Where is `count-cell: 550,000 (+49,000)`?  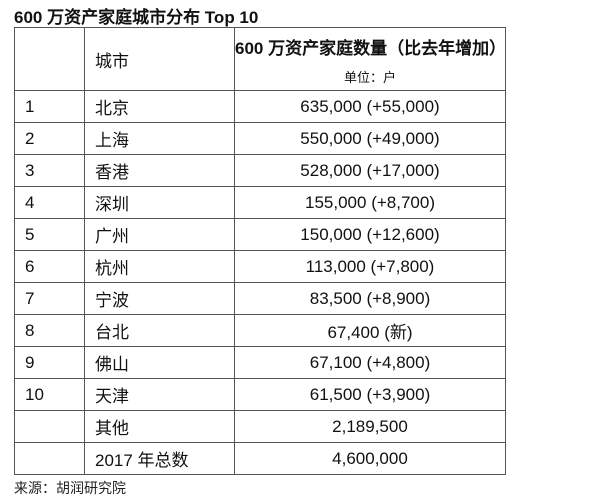
count-cell: 550,000 (+49,000) is located at coordinates (370, 138).